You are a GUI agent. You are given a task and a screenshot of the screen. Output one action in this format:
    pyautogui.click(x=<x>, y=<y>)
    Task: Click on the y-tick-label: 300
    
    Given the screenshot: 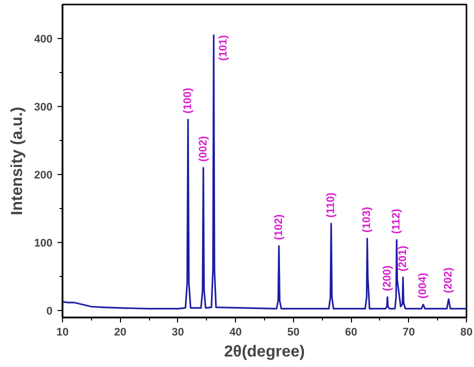 What is the action you would take?
    pyautogui.click(x=43, y=108)
    